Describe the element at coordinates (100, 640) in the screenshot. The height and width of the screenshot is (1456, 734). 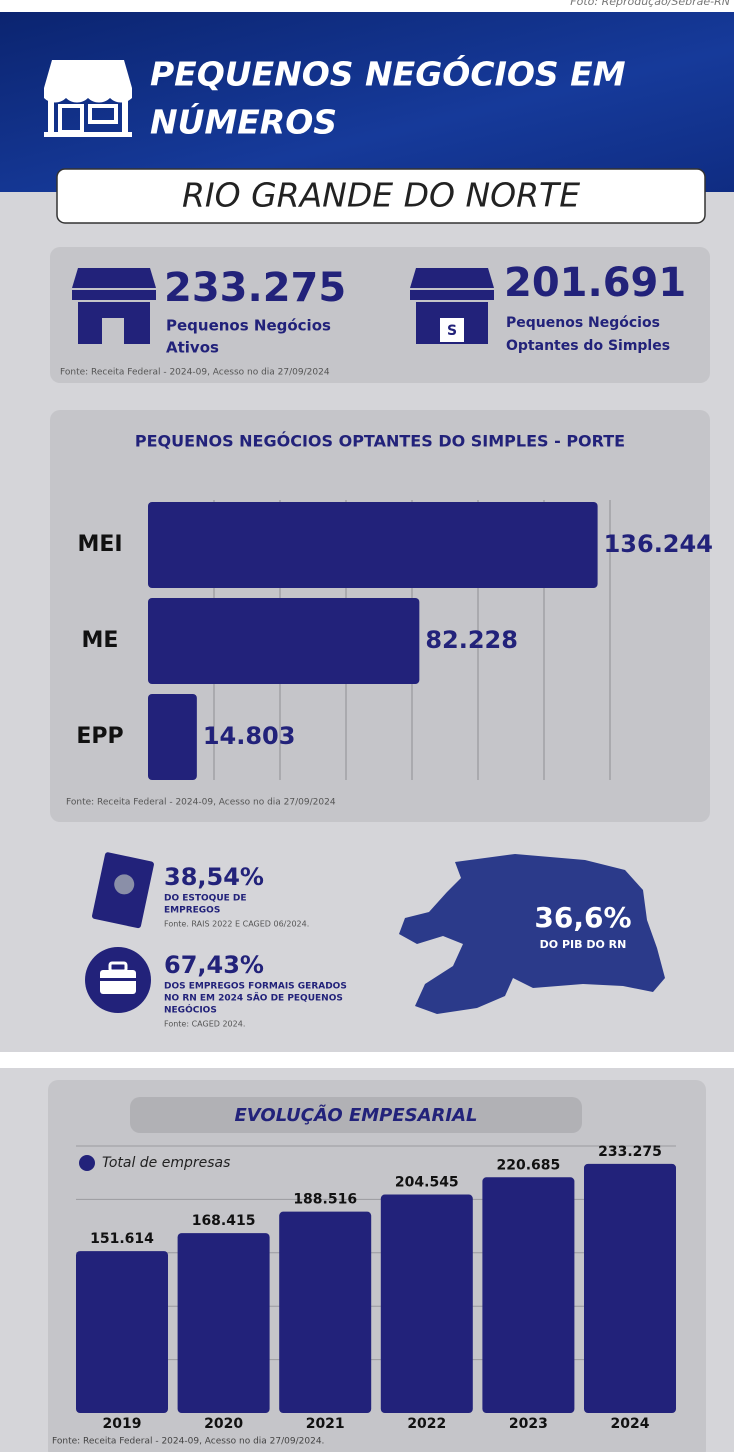
I see `category-label: ME` at that location.